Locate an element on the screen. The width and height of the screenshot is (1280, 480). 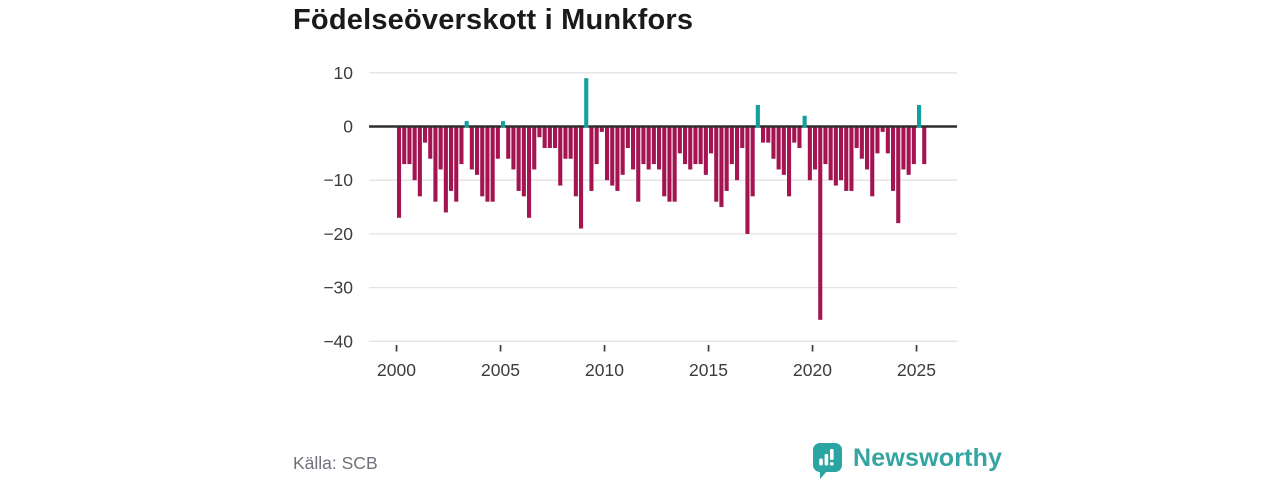
bar-q3 is located at coordinates (409, 145).